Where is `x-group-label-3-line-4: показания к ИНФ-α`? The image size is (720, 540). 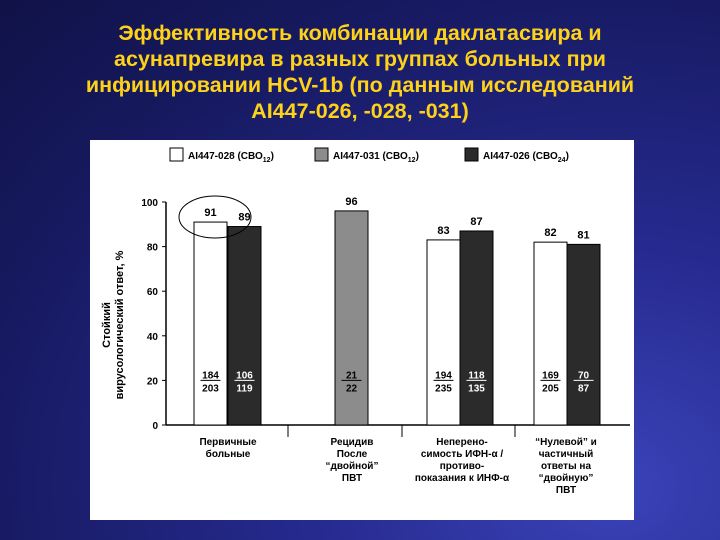 x-group-label-3-line-4: показания к ИНФ-α is located at coordinates (462, 478).